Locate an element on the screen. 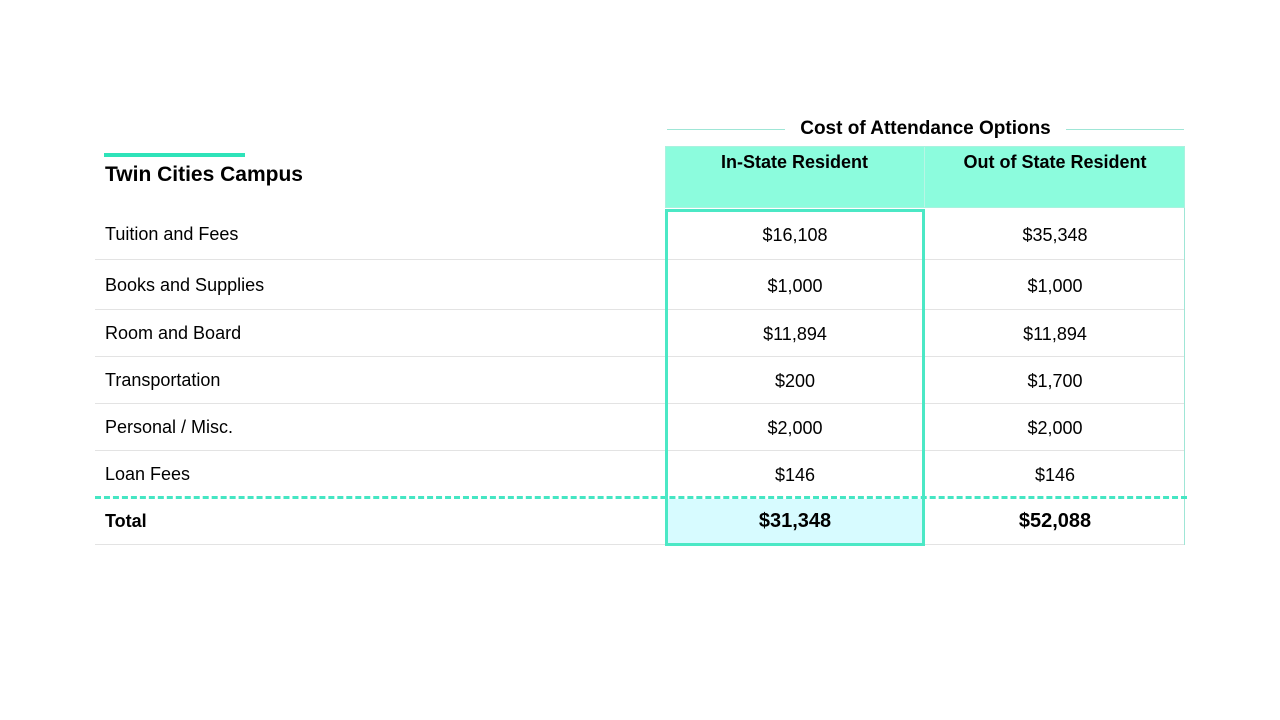 The width and height of the screenshot is (1280, 720). title-accent-bar is located at coordinates (174, 155).